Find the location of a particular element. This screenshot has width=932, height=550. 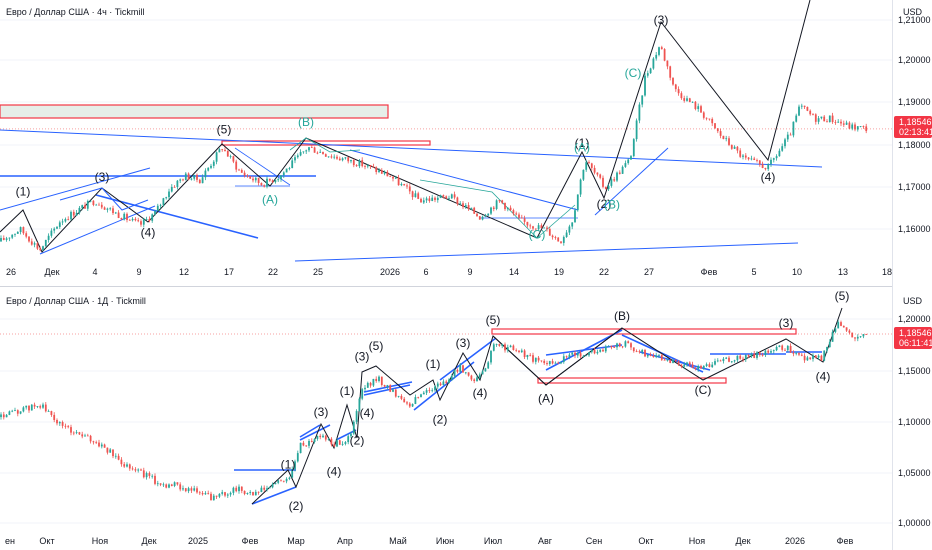

x-tick-label: Фев is located at coordinates (845, 541).